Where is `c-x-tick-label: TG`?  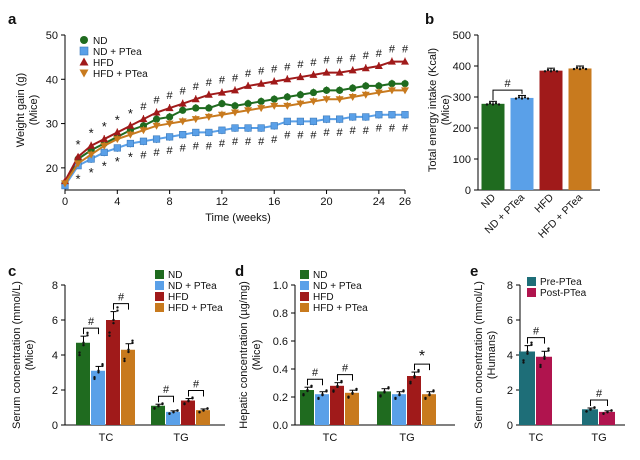
c-x-tick-label: TG is located at coordinates (180, 438).